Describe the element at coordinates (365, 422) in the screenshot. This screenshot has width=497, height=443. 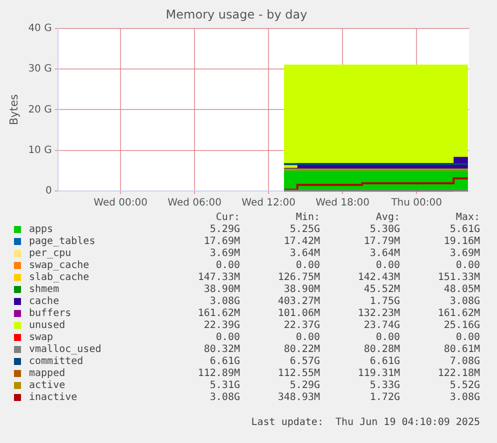
I see `text: Last update: Thu Jun 19 04:10:09 2025` at that location.